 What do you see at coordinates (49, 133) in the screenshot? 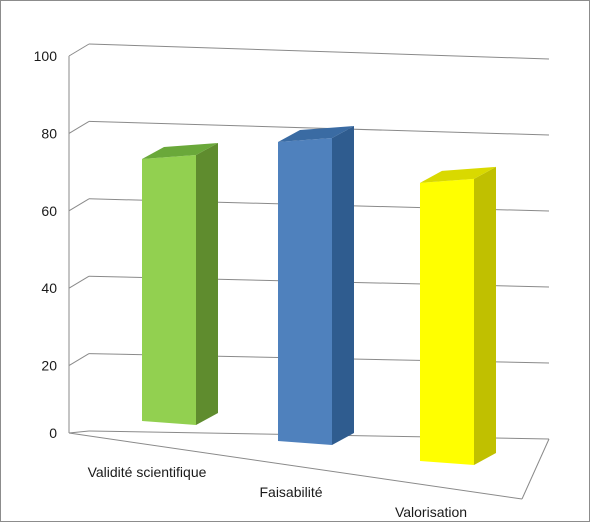
I see `y-tick-label: 80` at bounding box center [49, 133].